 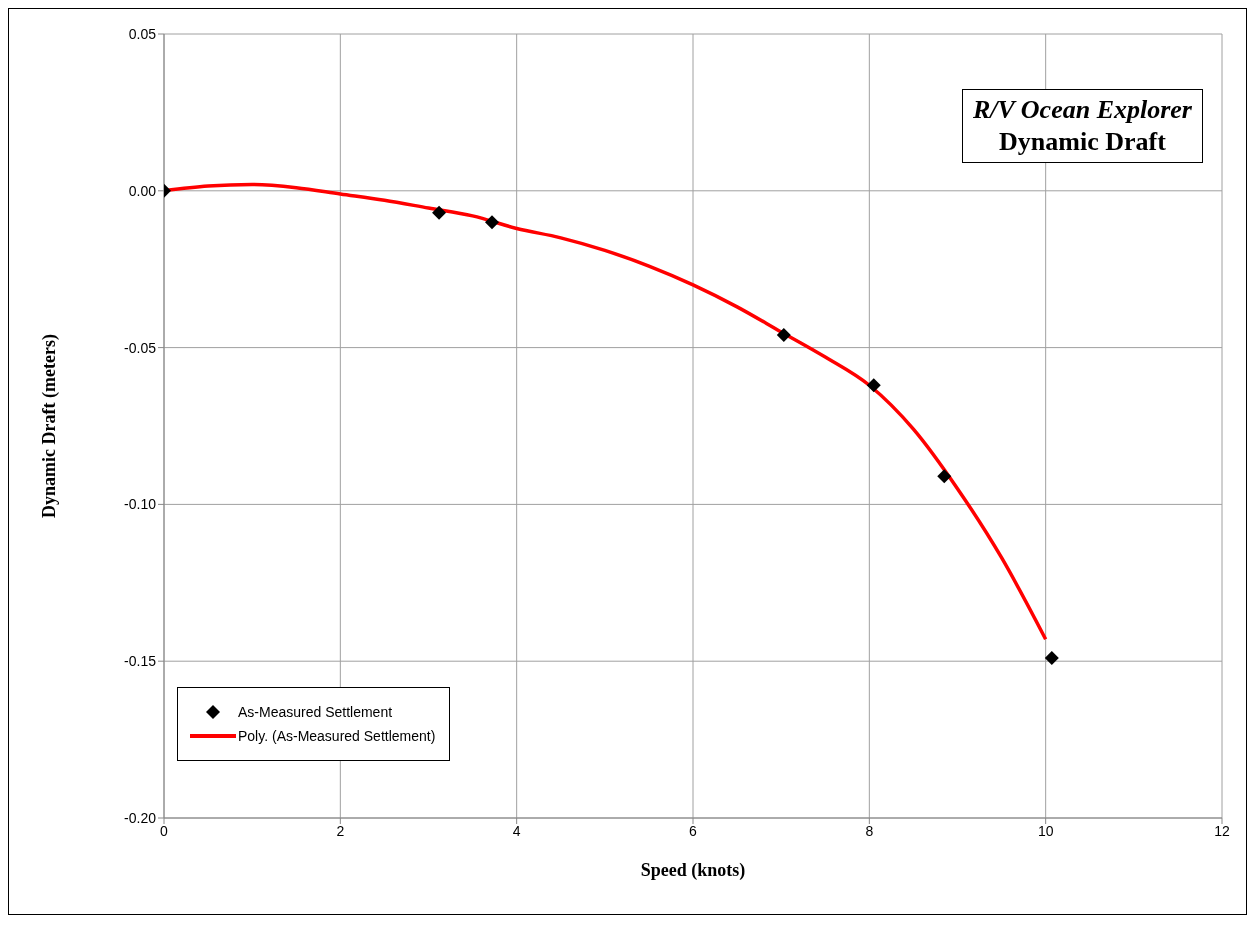 I want to click on x-tick-label: 6, so click(x=693, y=830).